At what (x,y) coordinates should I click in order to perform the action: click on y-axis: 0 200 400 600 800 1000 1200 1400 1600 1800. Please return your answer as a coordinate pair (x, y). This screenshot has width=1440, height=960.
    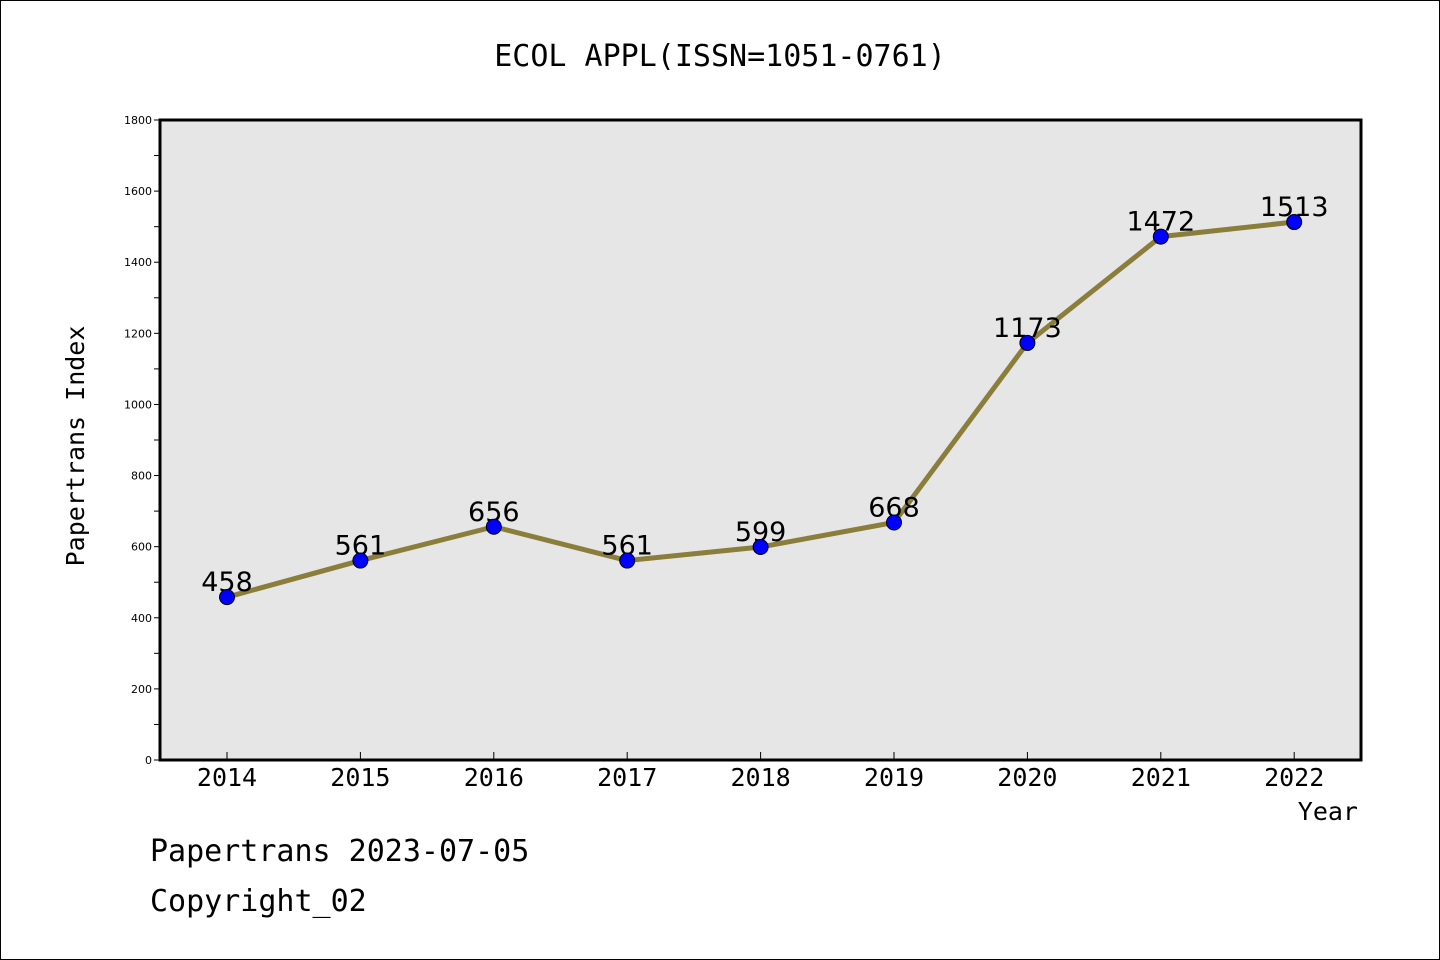
    Looking at the image, I should click on (142, 440).